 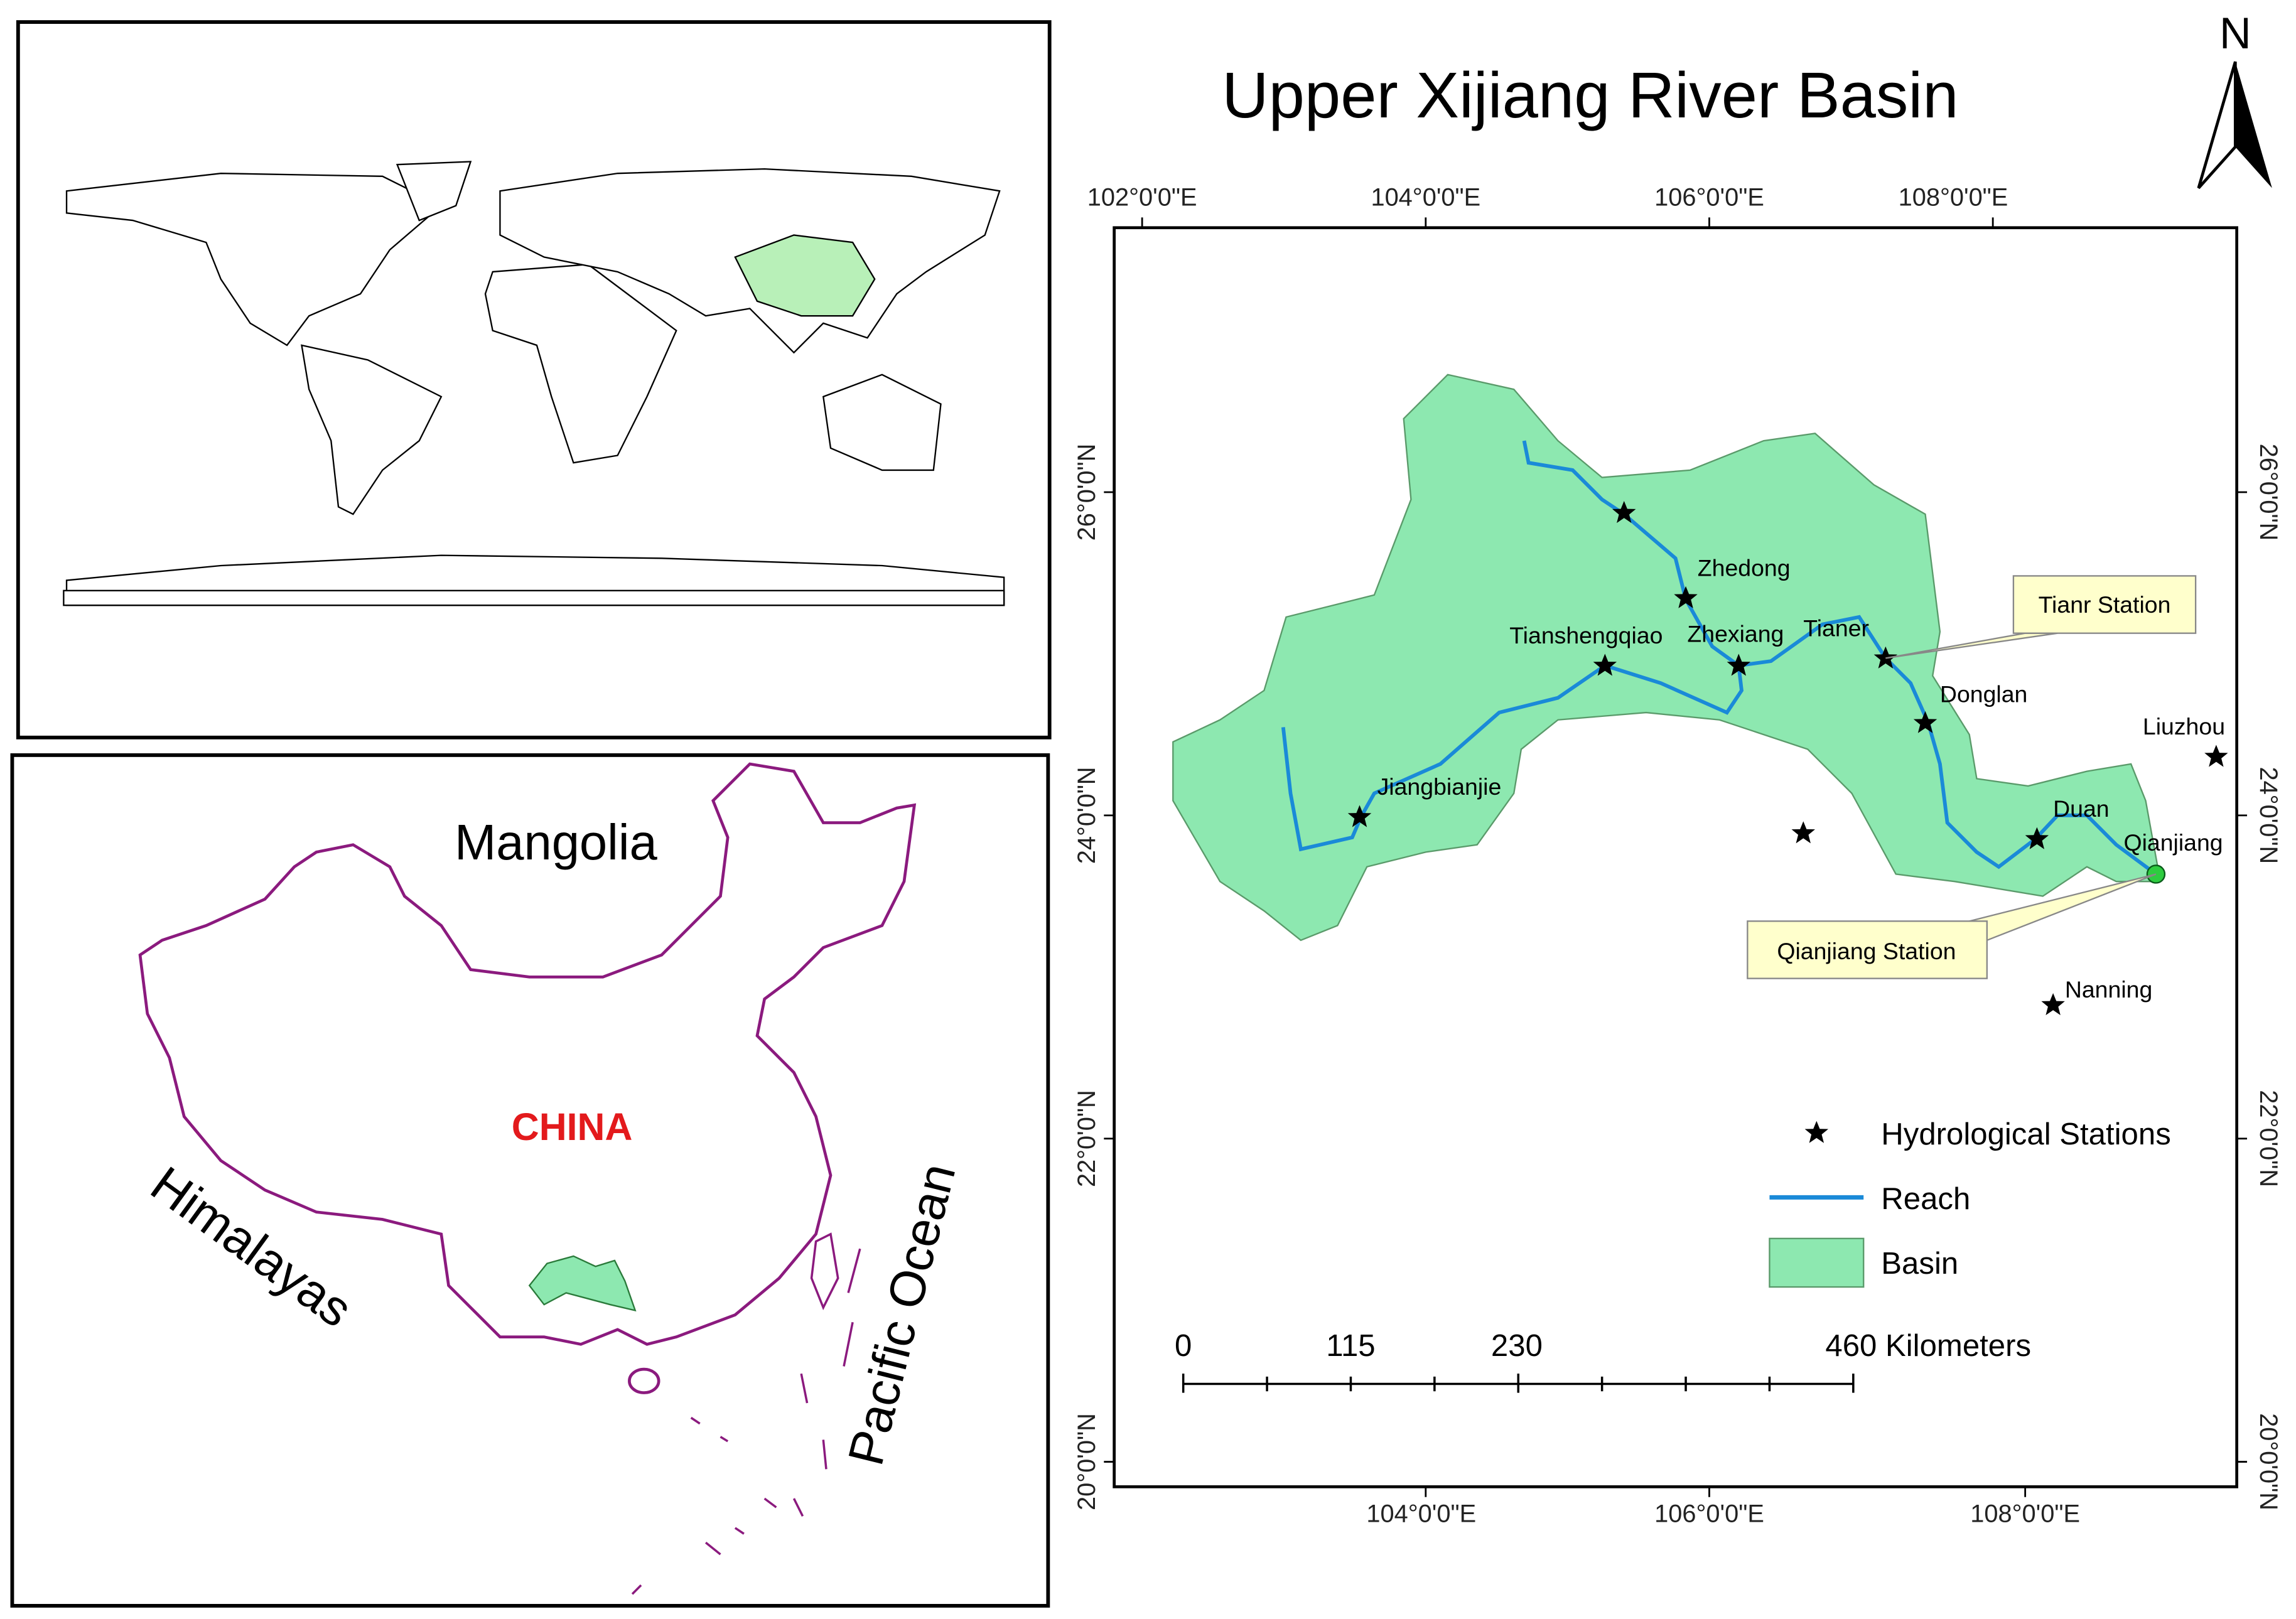 I want to click on taiwan, so click(x=825, y=1271).